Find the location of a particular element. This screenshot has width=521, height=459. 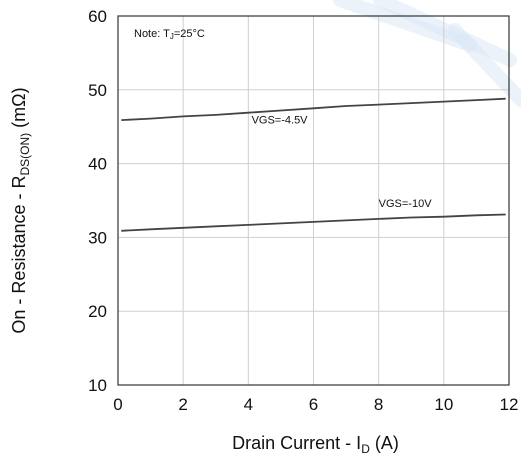

x-axis-title: Drain Current - ID (A) is located at coordinates (315, 444).